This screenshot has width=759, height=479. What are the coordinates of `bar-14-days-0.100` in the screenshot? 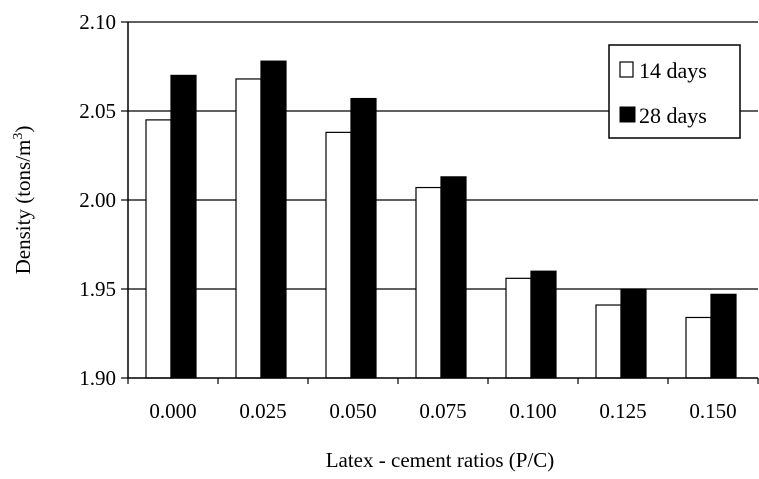 It's located at (518, 328).